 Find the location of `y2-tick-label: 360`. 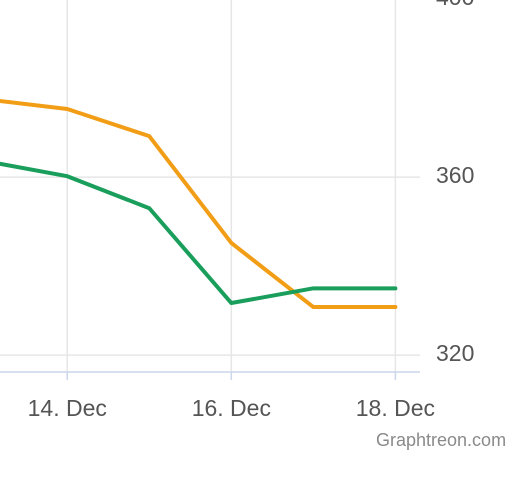

y2-tick-label: 360 is located at coordinates (455, 175).